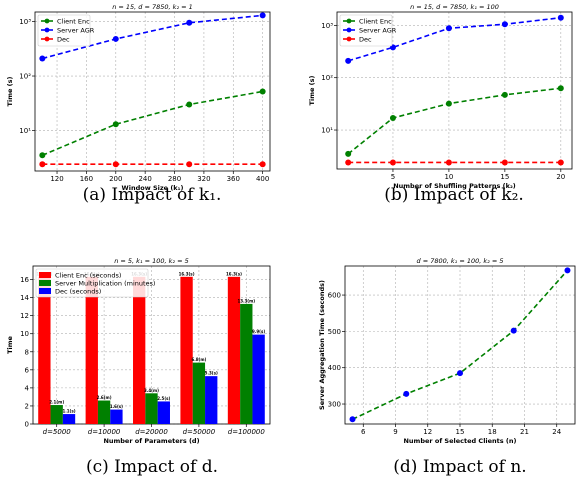  Describe the element at coordinates (363, 432) in the screenshot. I see `x-tick-label: 6` at that location.